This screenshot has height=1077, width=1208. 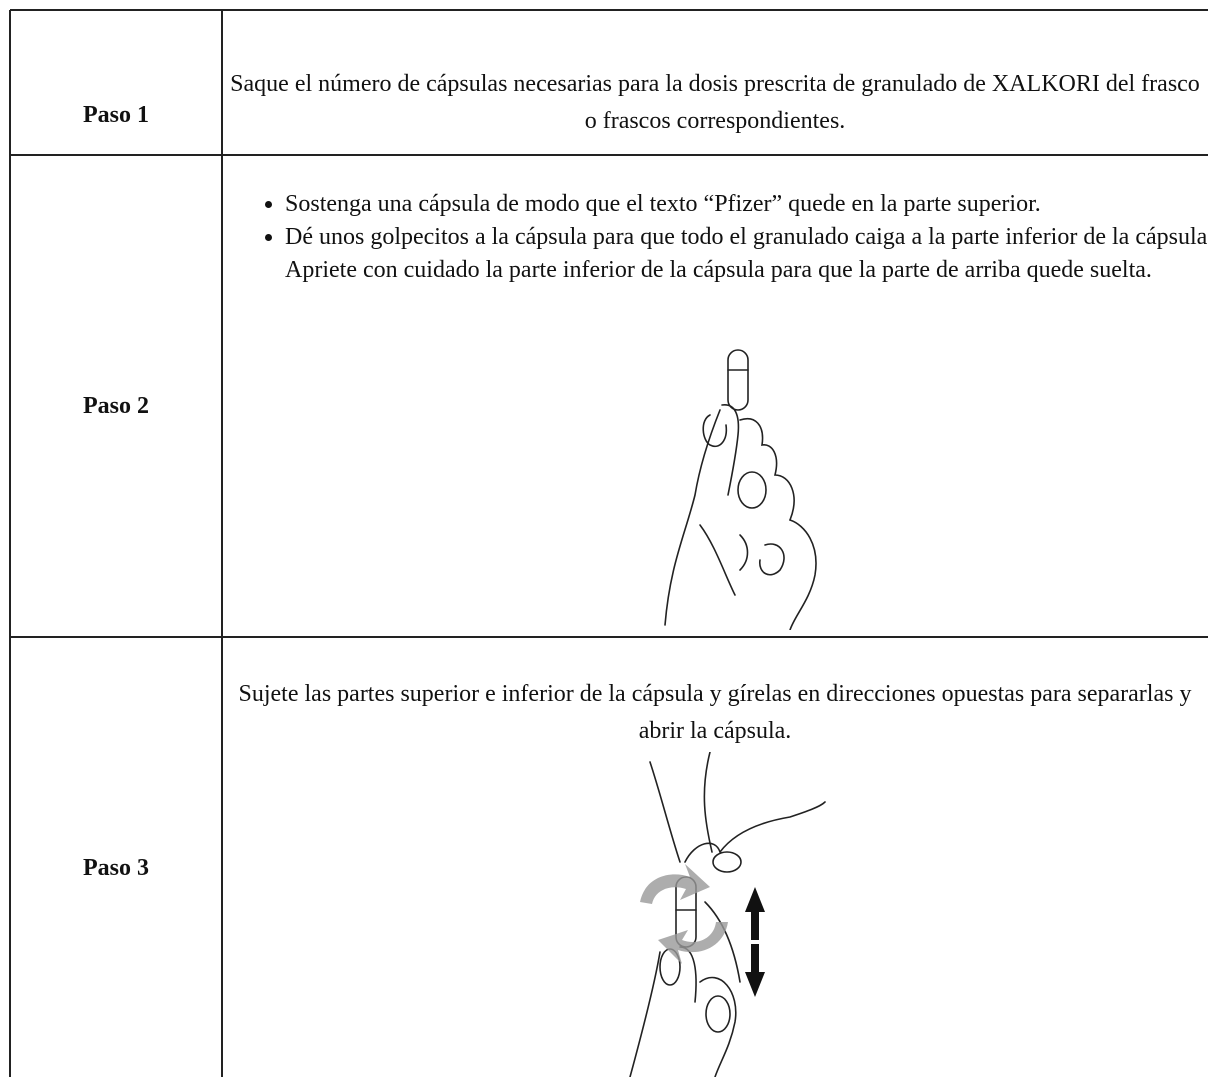 I want to click on step-label: Paso 3, so click(x=116, y=868).